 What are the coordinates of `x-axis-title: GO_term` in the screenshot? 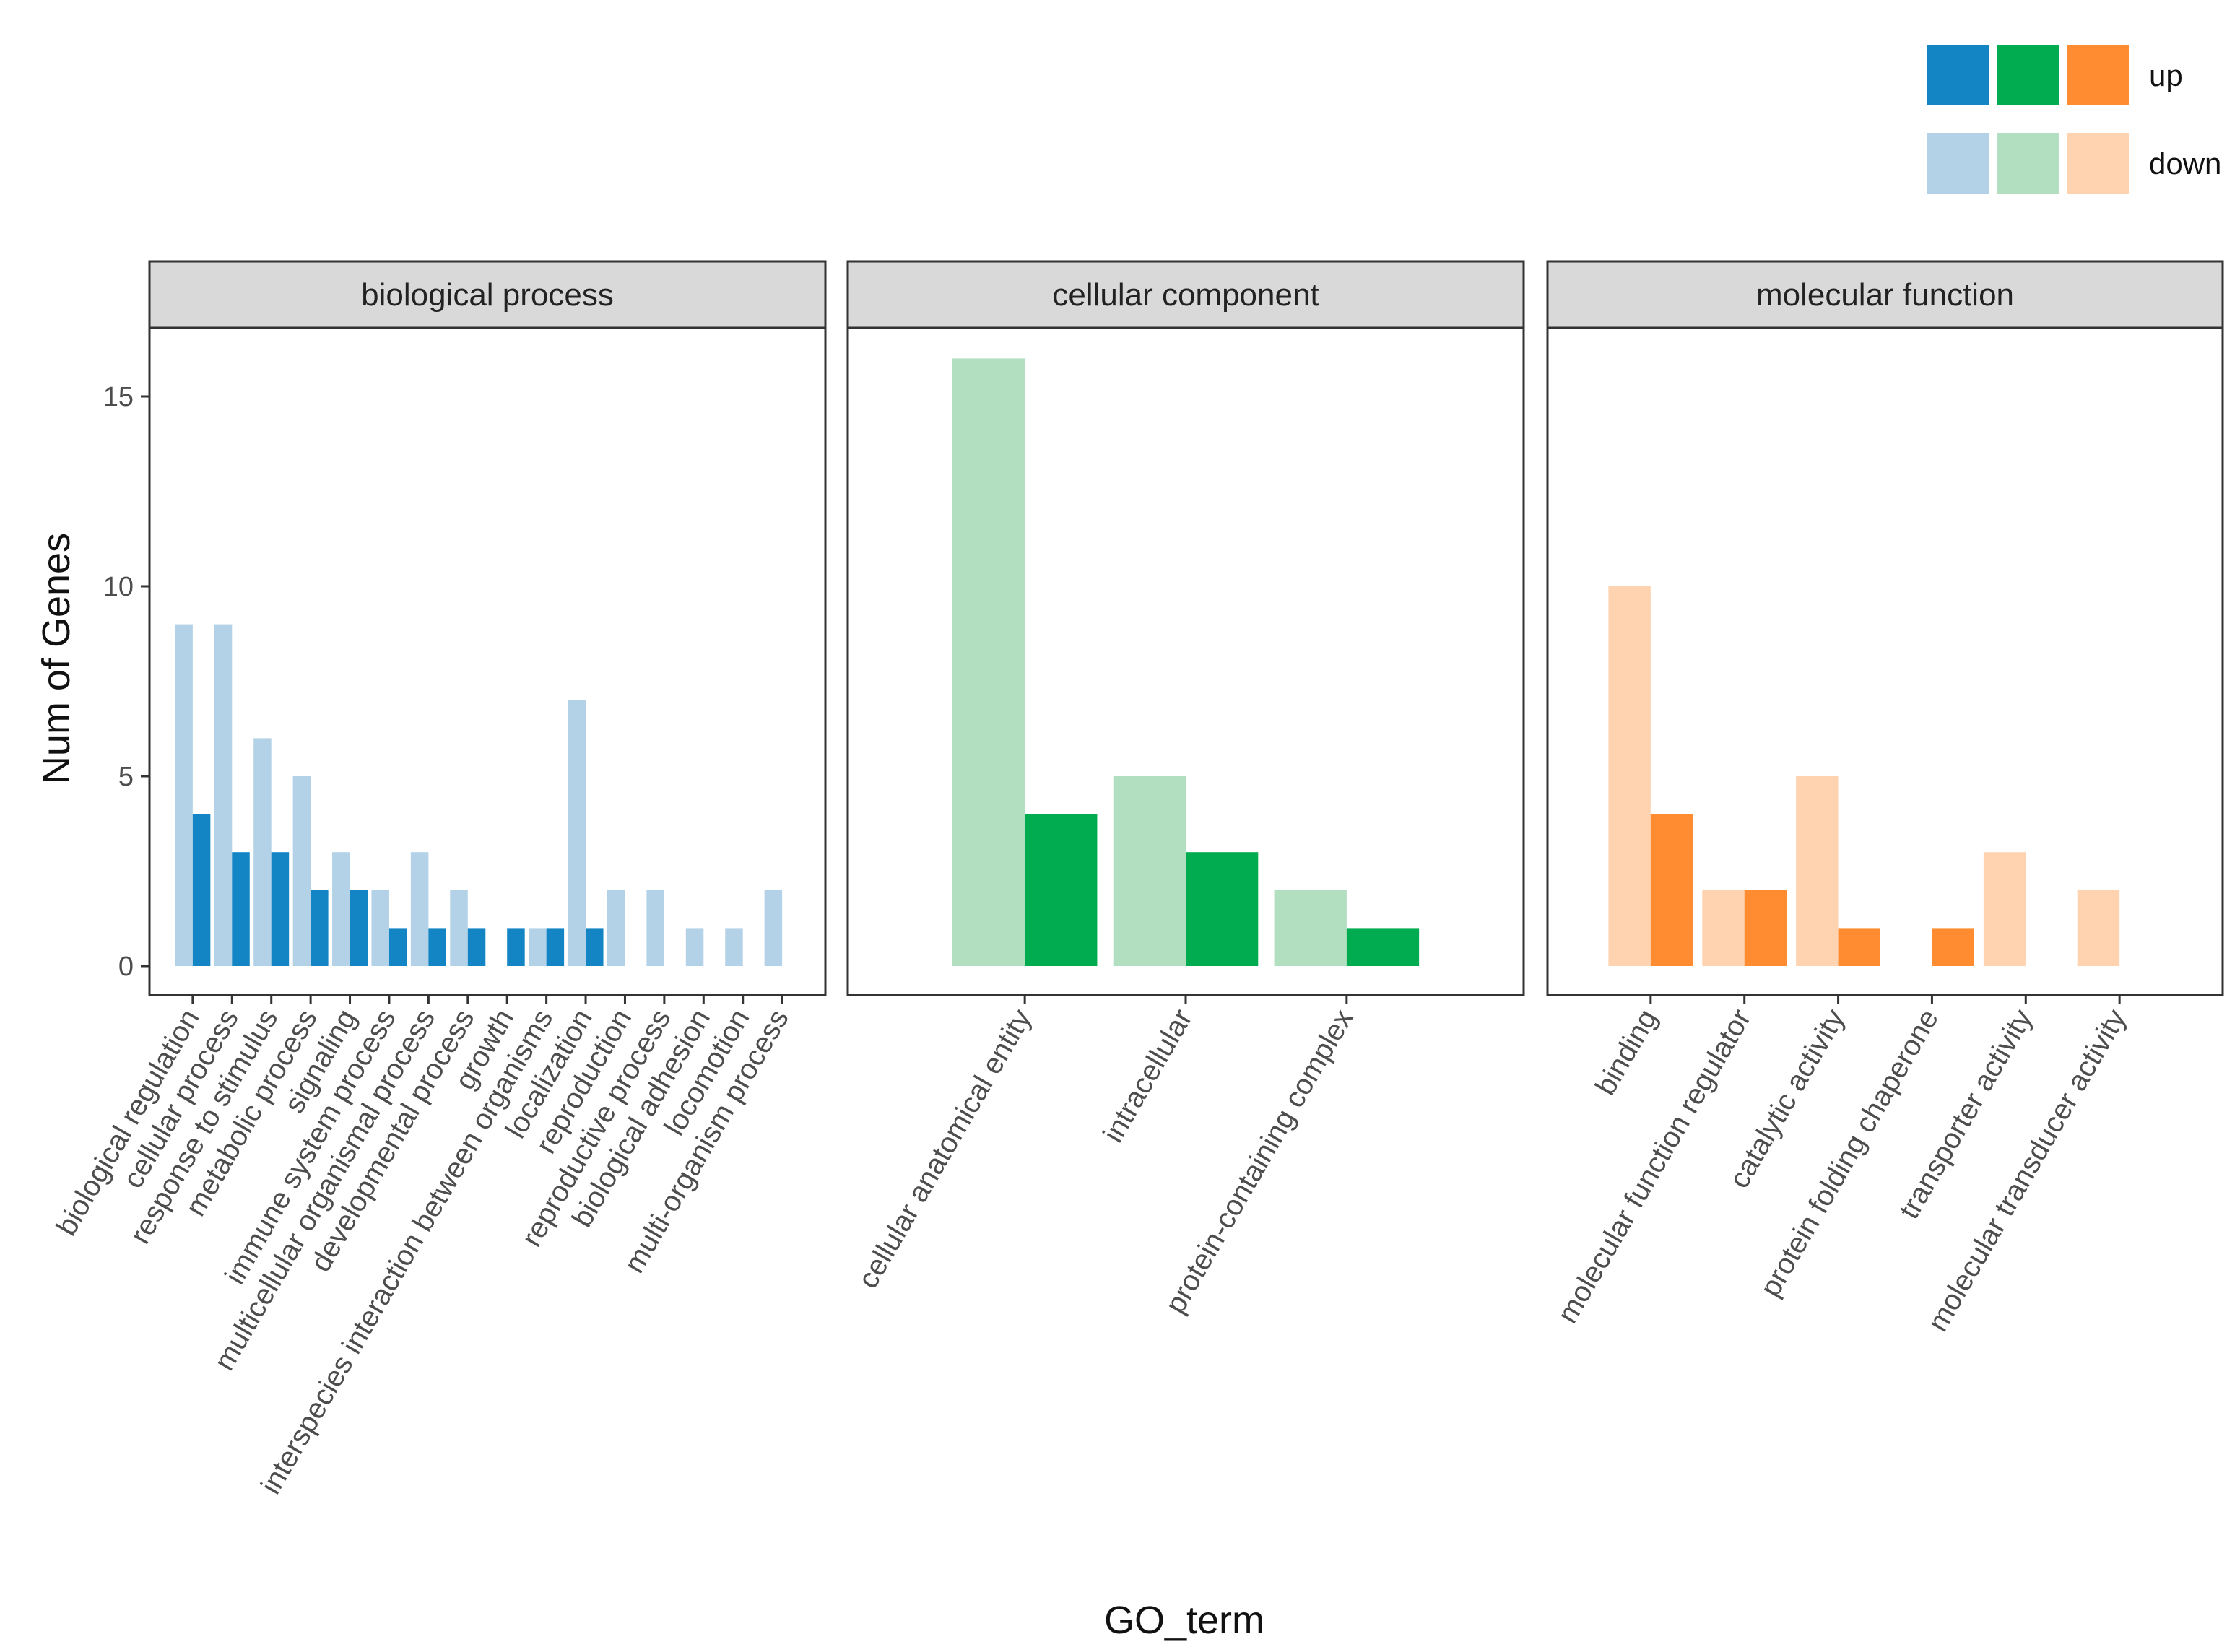 It's located at (1184, 1620).